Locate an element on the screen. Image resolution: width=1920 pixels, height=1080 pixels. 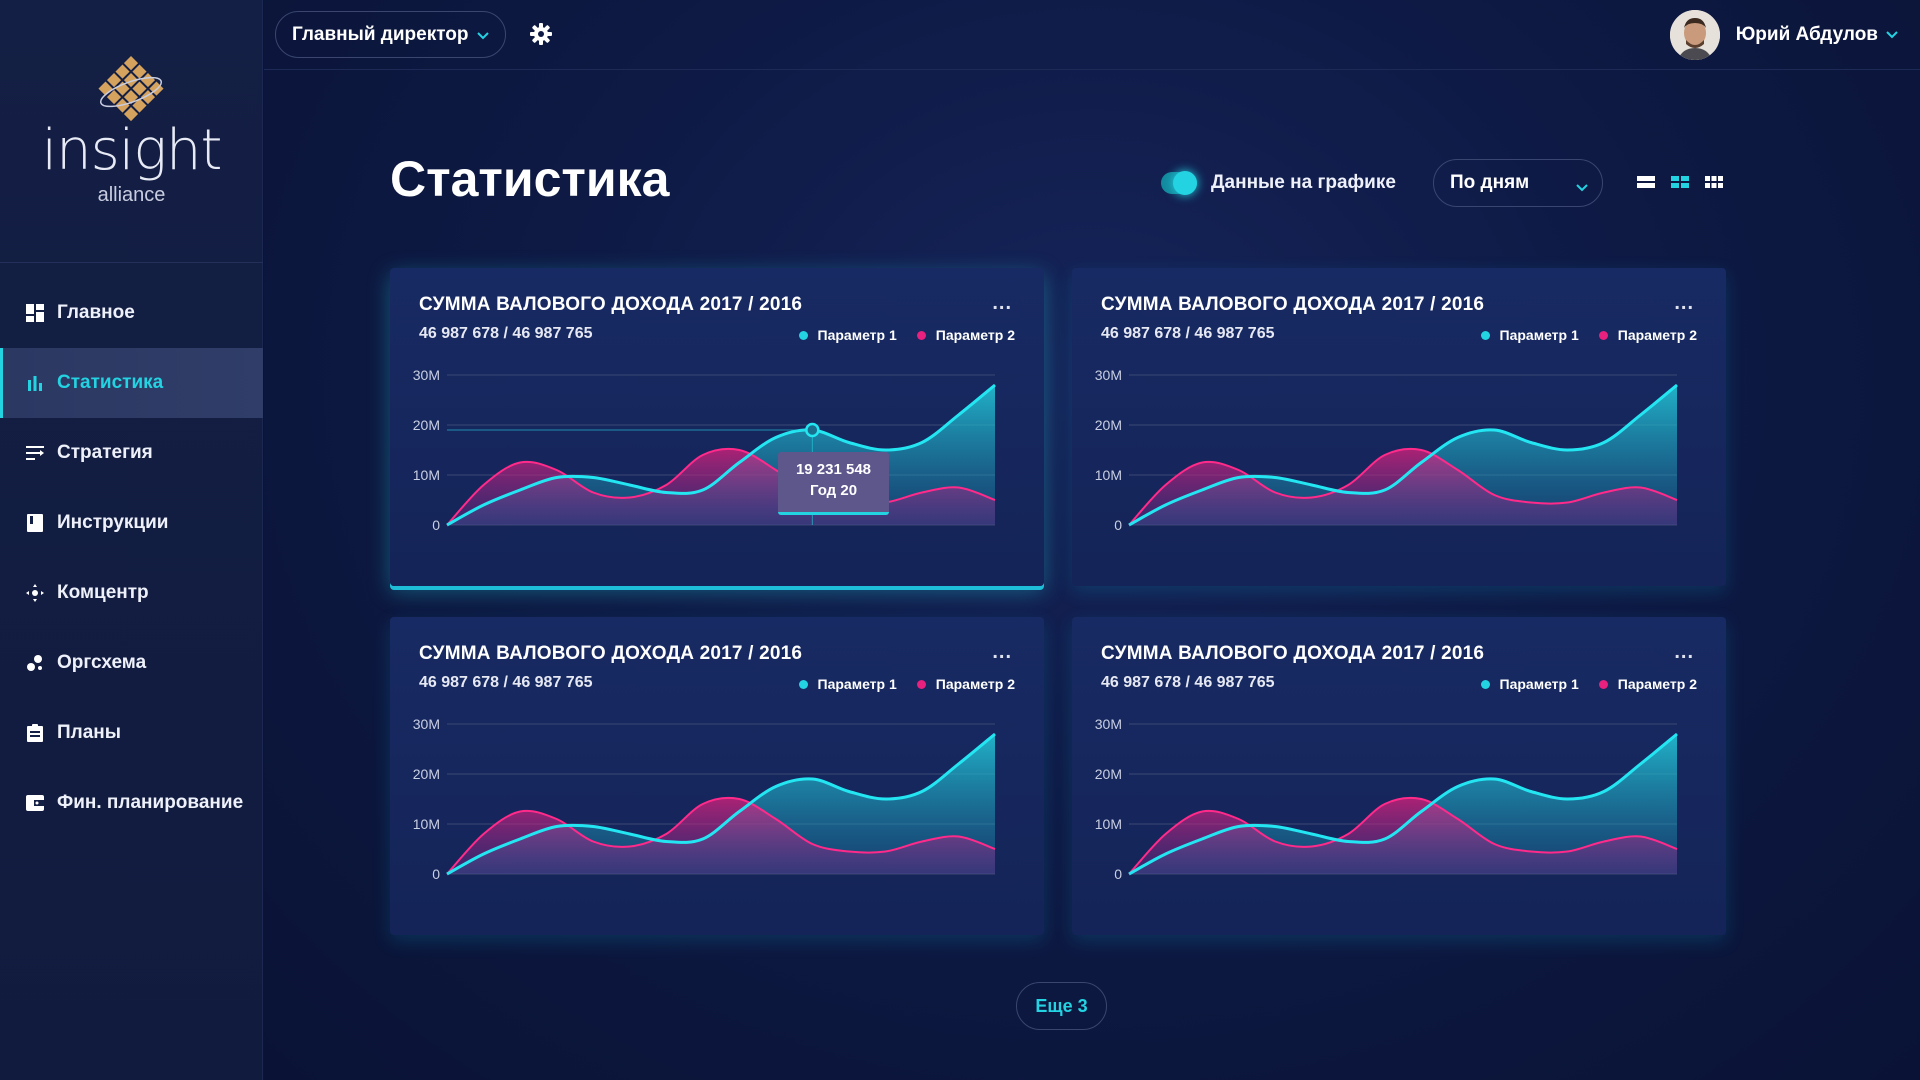
chart-data-toggle is located at coordinates (1179, 183).